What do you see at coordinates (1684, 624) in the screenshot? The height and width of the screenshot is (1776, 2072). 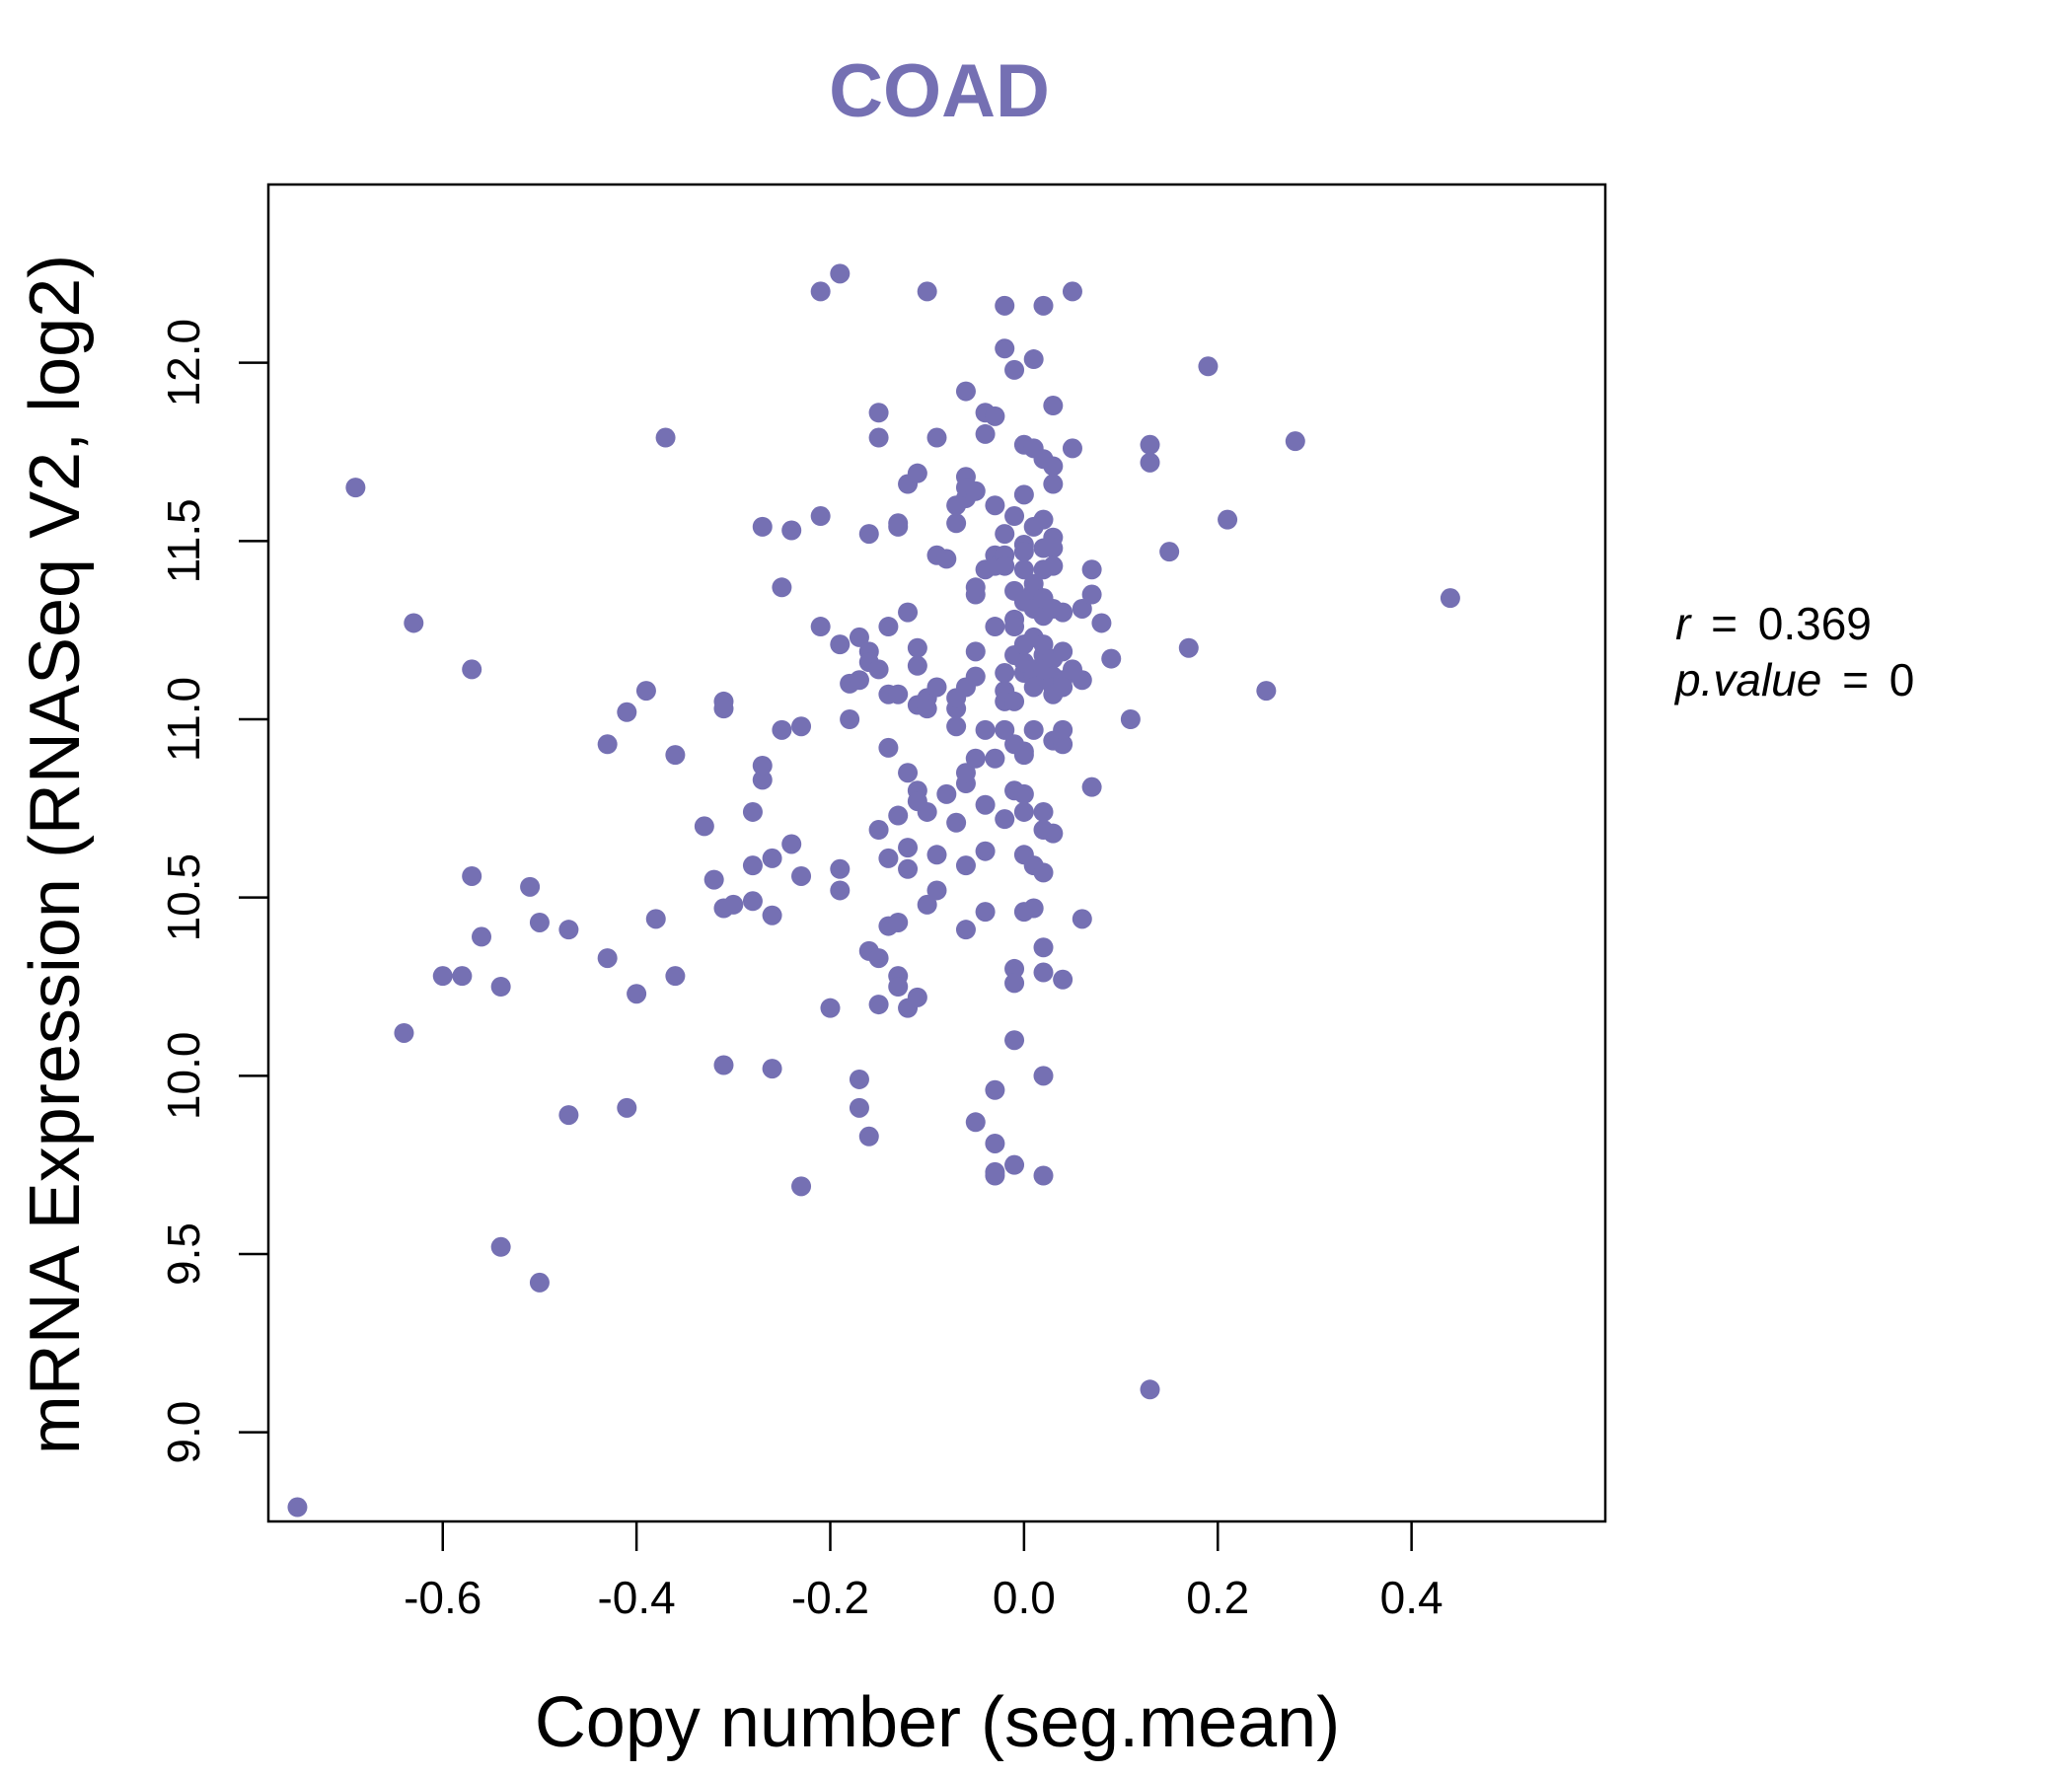 I see `r-label: r` at bounding box center [1684, 624].